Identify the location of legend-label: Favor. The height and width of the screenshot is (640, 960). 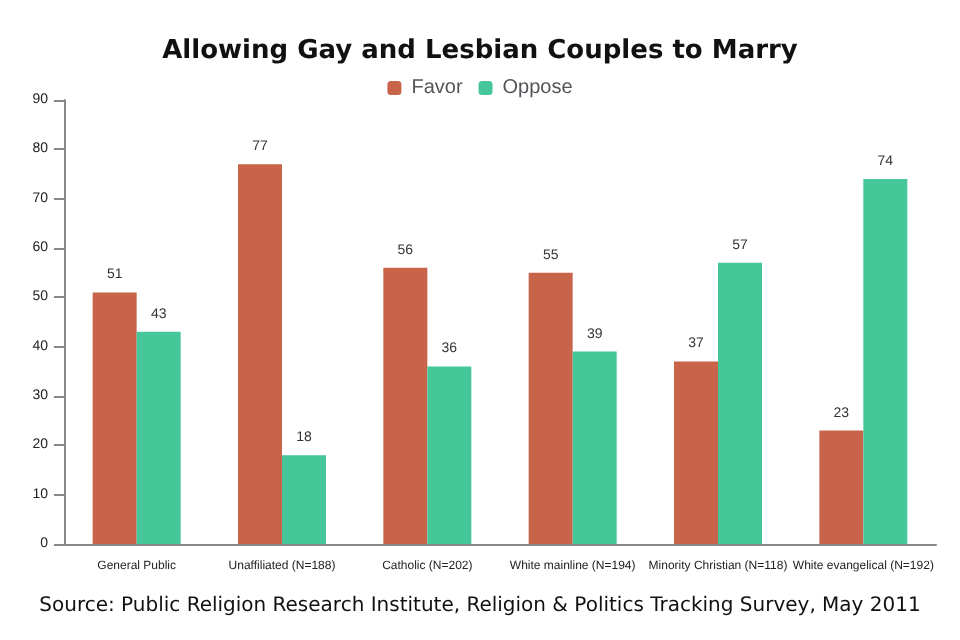
(437, 88).